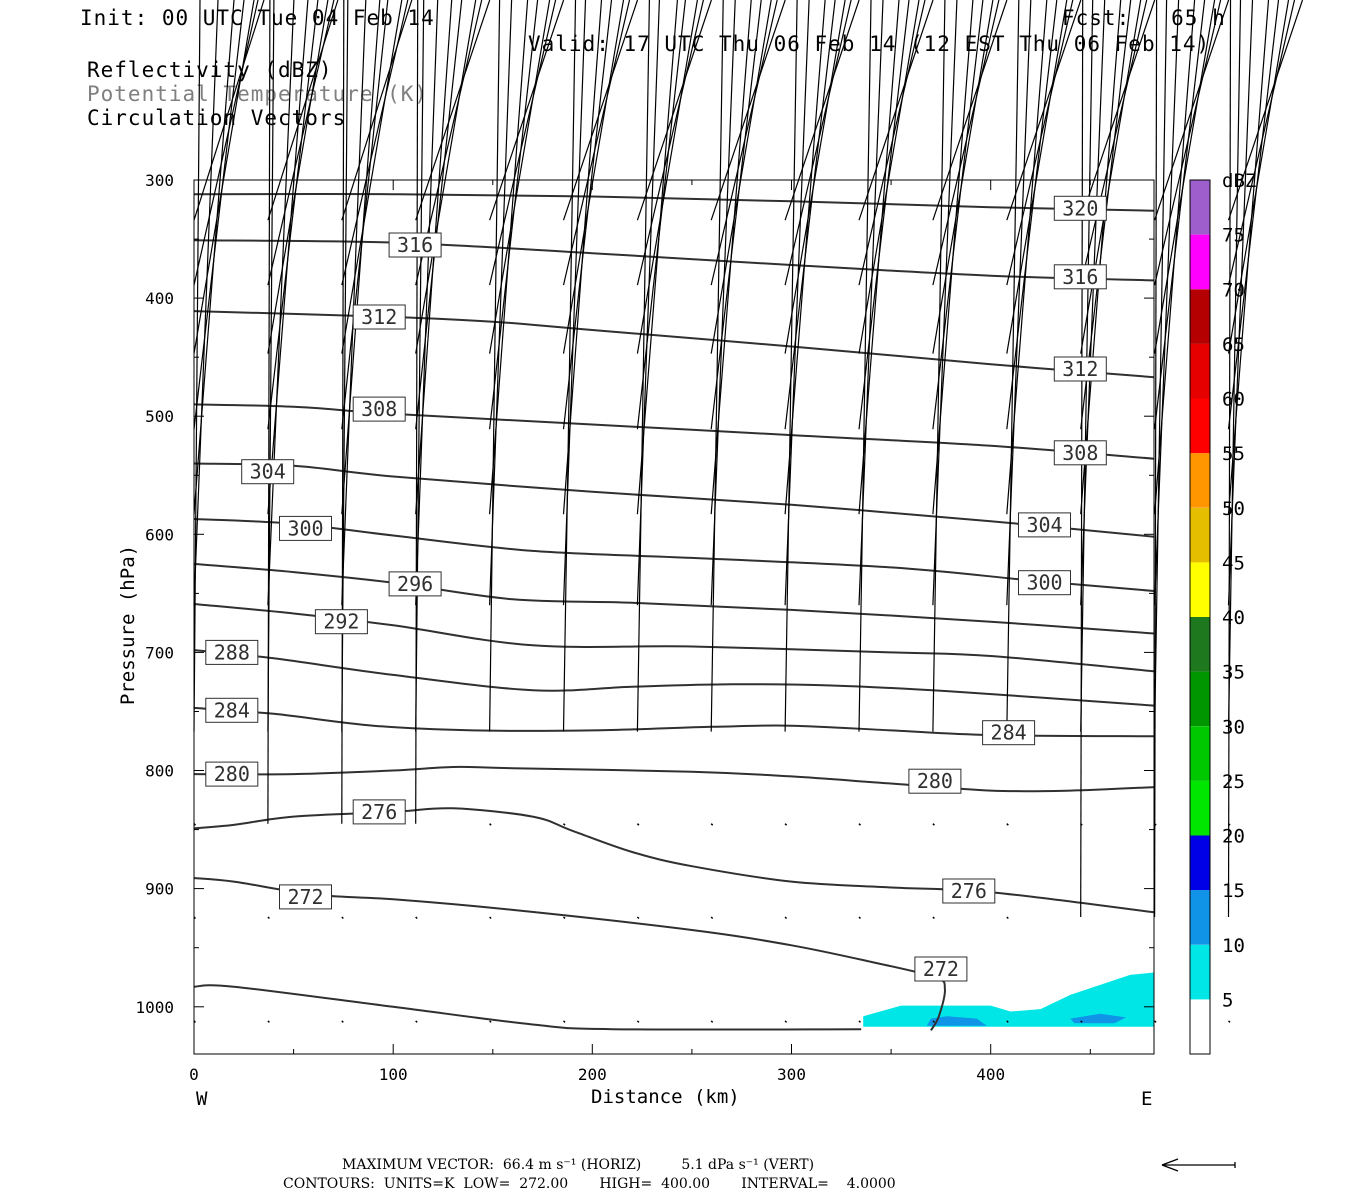 This screenshot has width=1350, height=1200. What do you see at coordinates (1233, 782) in the screenshot?
I see `colorbar-tick-label: 25` at bounding box center [1233, 782].